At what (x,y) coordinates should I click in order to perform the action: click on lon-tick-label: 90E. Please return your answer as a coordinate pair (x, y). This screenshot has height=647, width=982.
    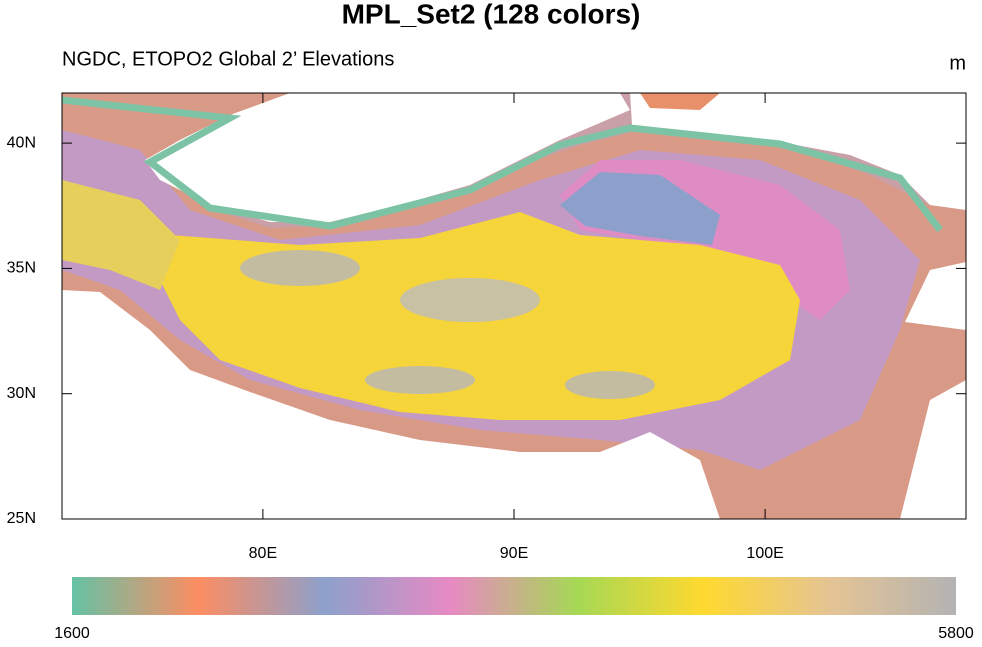
    Looking at the image, I should click on (514, 553).